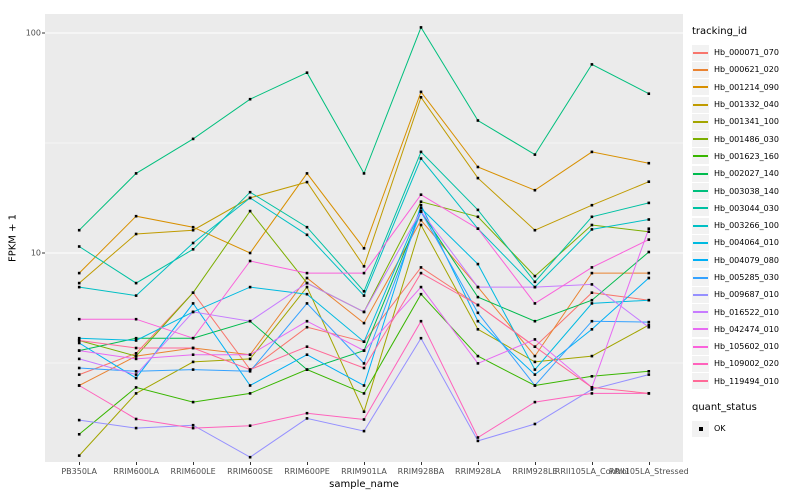  Describe the element at coordinates (724, 407) in the screenshot. I see `legend-title-quant-status: quant_status` at that location.